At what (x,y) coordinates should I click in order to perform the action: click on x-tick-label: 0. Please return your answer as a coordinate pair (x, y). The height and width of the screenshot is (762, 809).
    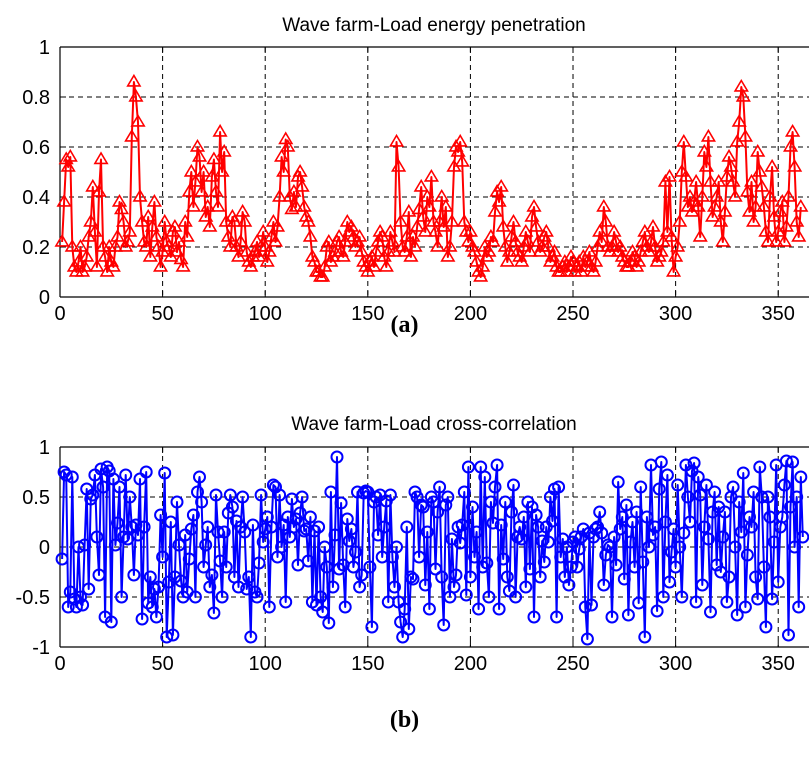
    Looking at the image, I should click on (59, 314).